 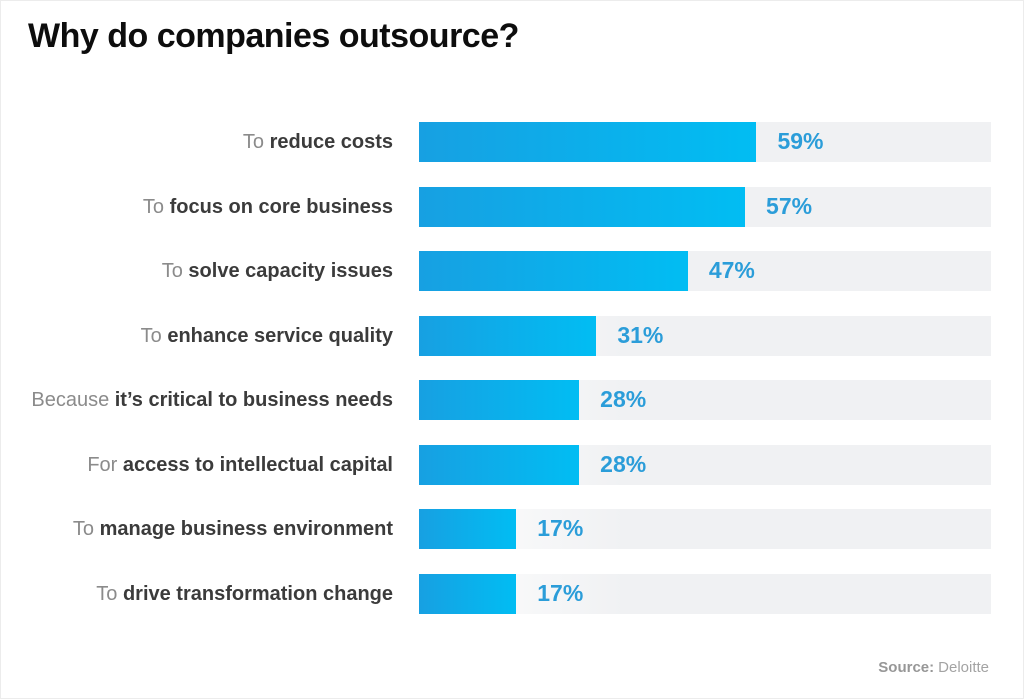 I want to click on category-main: drive transformation change, so click(x=257, y=593).